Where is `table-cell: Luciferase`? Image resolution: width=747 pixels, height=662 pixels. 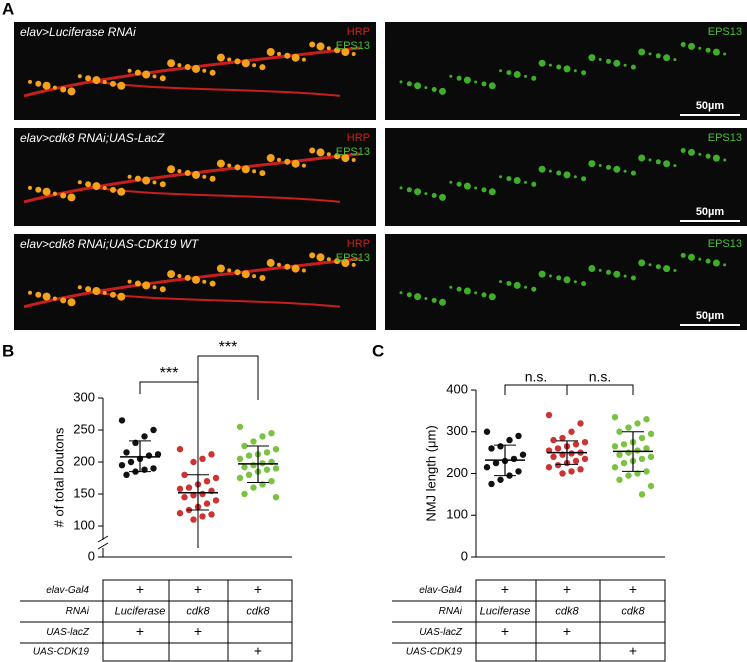 table-cell: Luciferase is located at coordinates (140, 611).